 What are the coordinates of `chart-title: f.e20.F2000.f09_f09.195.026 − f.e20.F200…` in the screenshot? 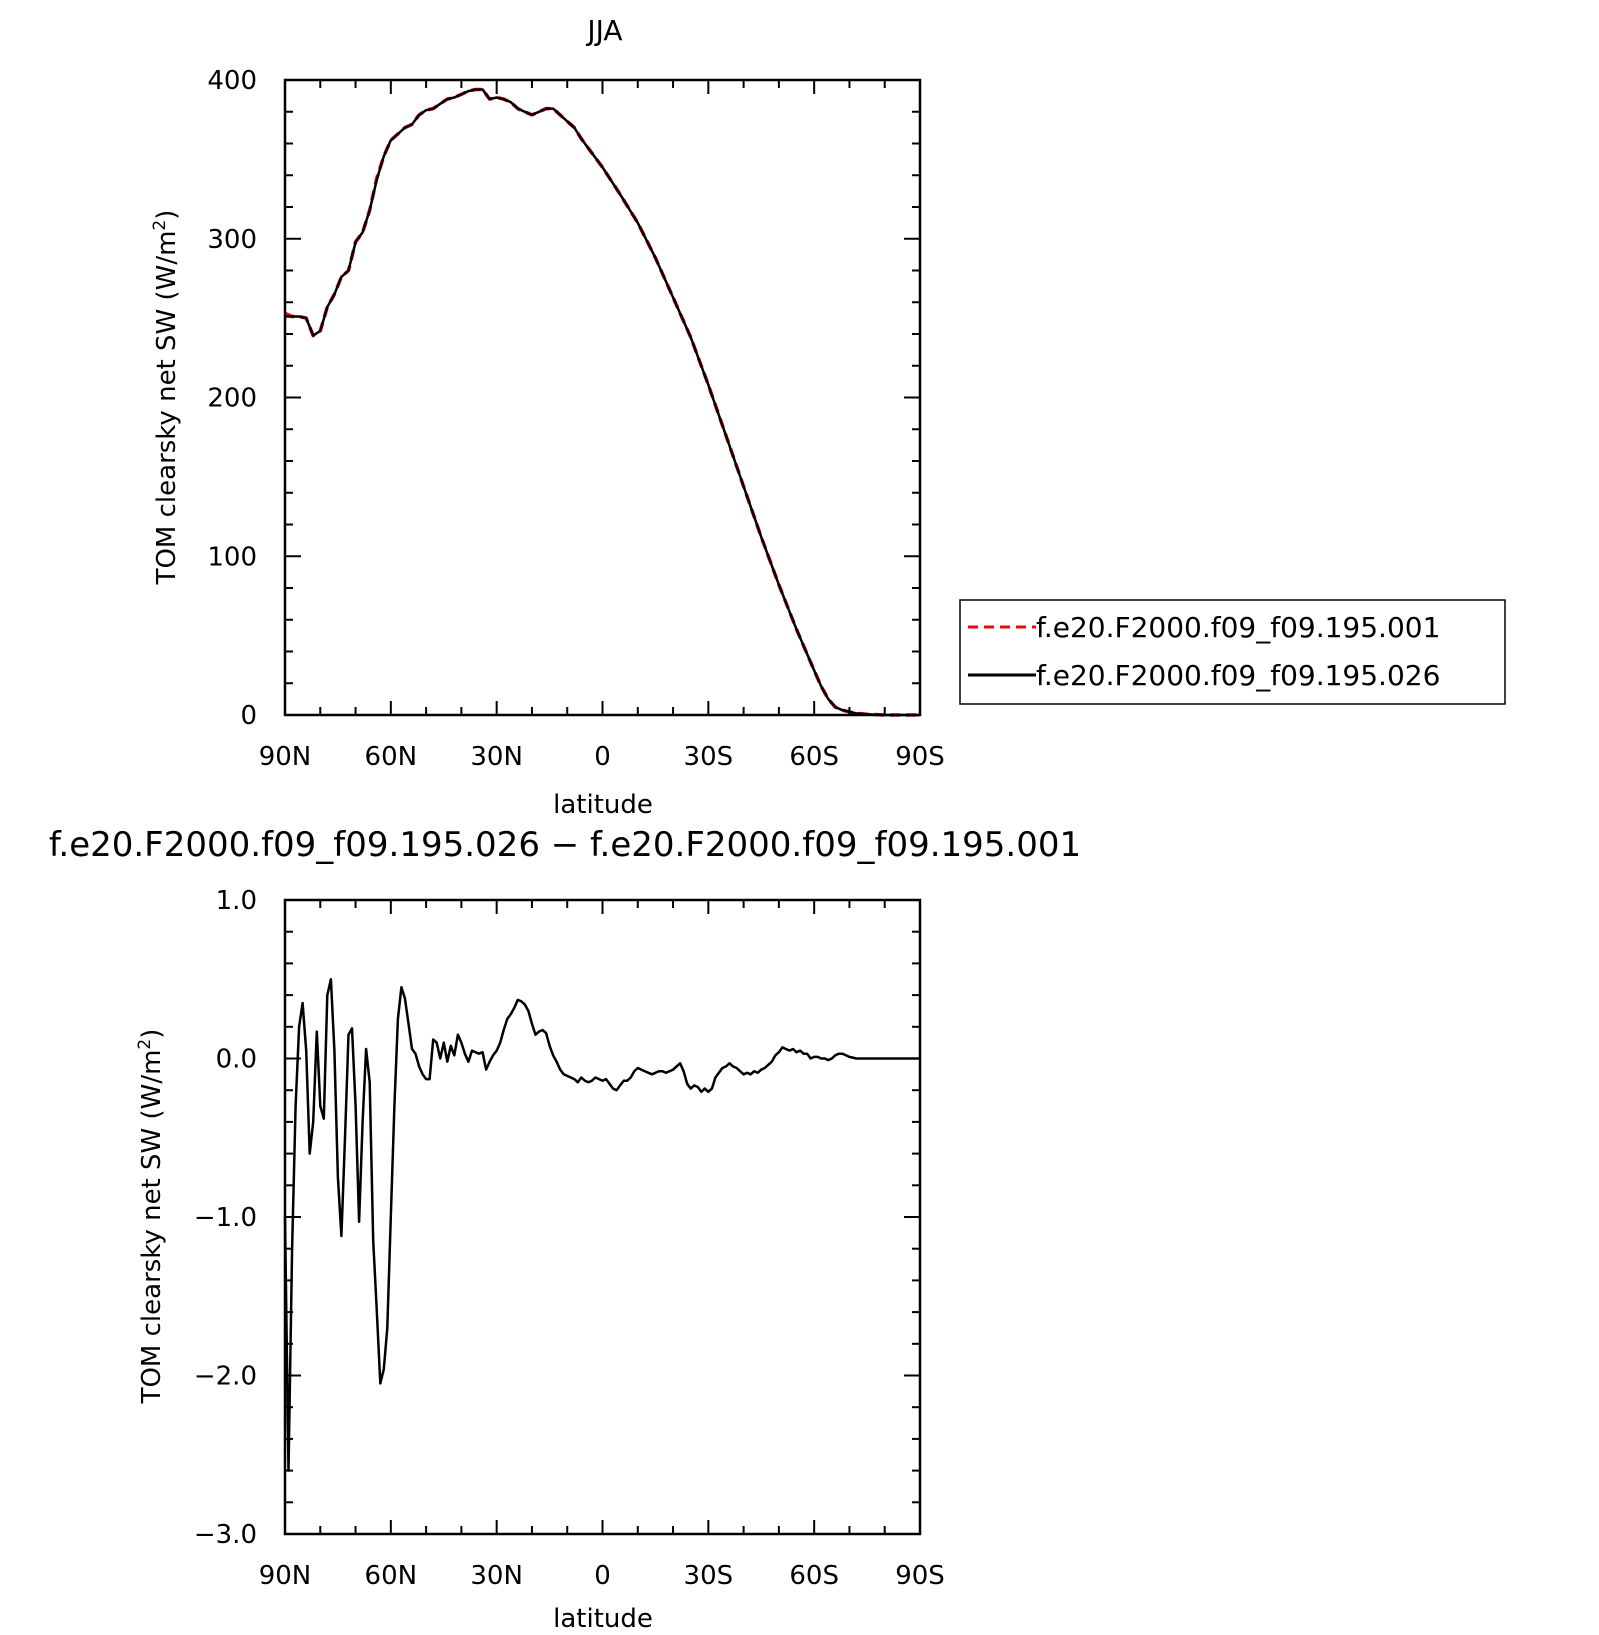 It's located at (565, 845).